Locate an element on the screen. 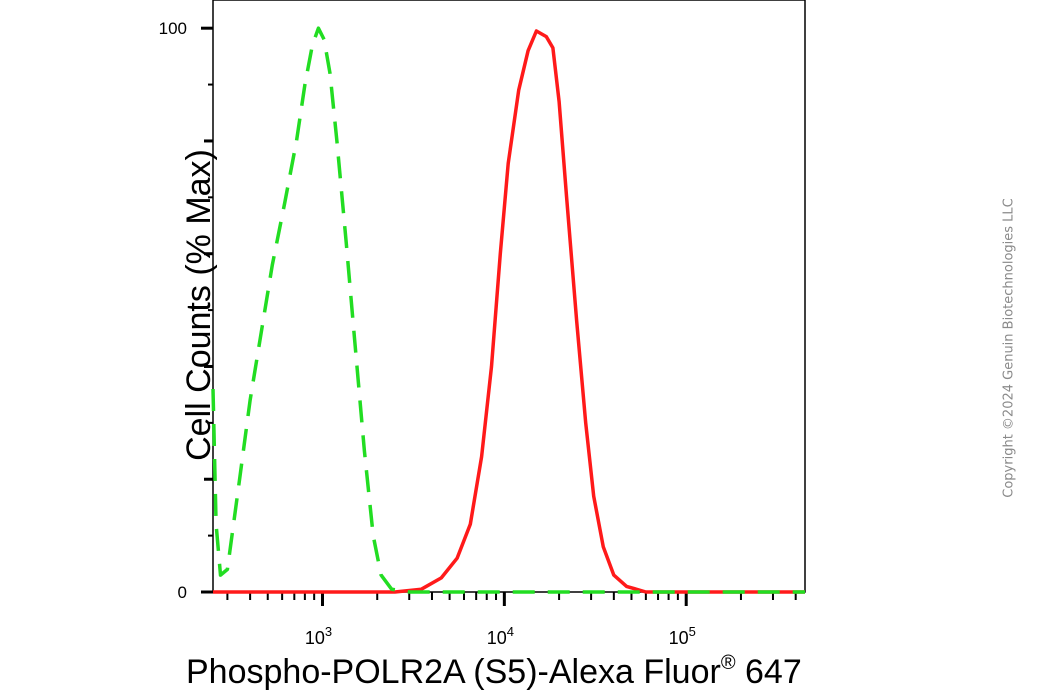 This screenshot has height=700, width=1063. y-axis-label: Cell Counts (% Max) is located at coordinates (199, 305).